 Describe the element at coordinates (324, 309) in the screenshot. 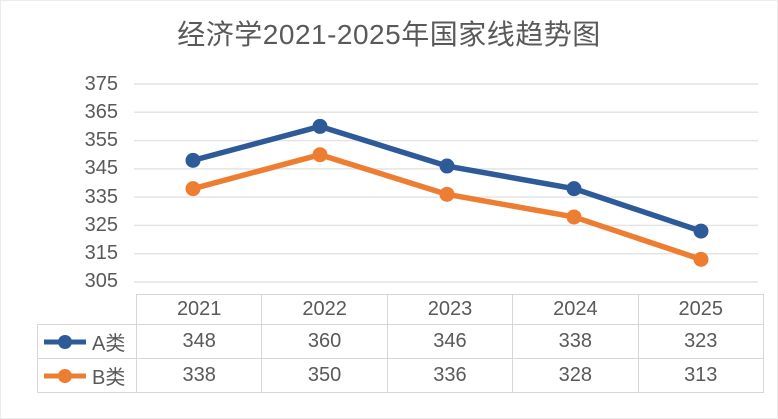

I see `year-header-cell: 2022` at that location.